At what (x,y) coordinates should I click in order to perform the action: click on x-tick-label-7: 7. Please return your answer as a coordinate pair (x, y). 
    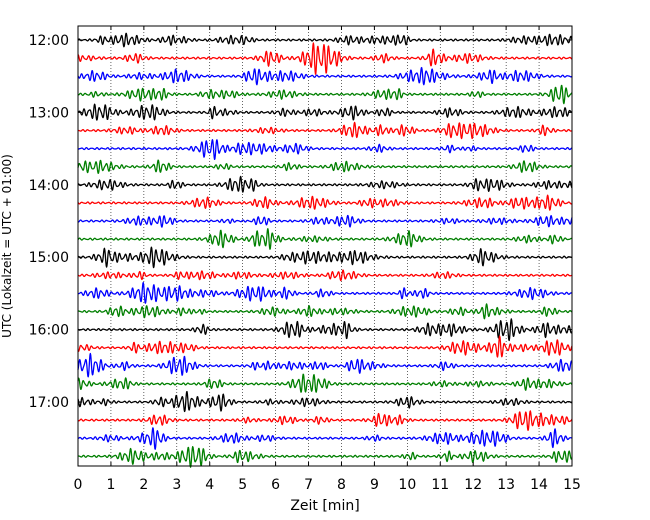
    Looking at the image, I should click on (308, 485).